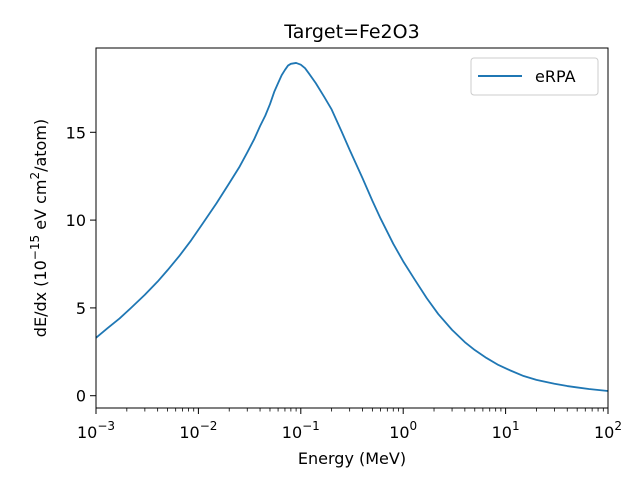 The height and width of the screenshot is (480, 640). What do you see at coordinates (76, 220) in the screenshot?
I see `y-tick-label: 10` at bounding box center [76, 220].